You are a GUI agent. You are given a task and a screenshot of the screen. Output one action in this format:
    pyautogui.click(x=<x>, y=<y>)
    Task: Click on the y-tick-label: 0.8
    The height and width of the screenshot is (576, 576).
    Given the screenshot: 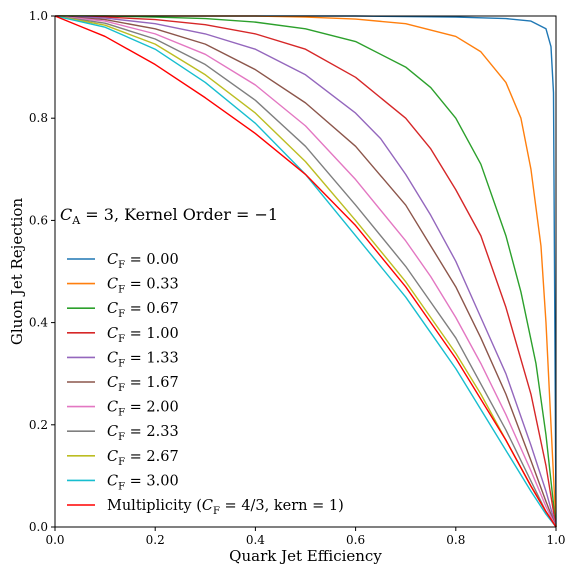 What is the action you would take?
    pyautogui.click(x=38, y=118)
    